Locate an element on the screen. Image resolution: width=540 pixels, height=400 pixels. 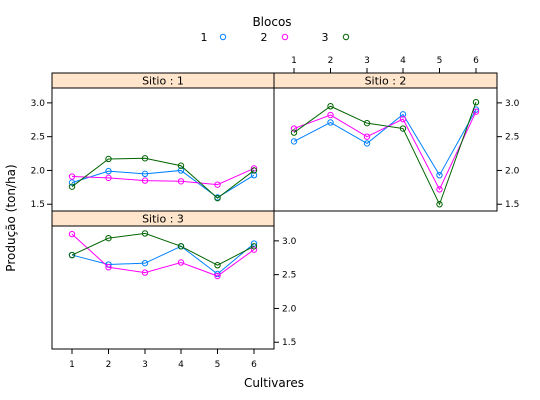
panel-strip-label: Sitio : 2 is located at coordinates (386, 81).